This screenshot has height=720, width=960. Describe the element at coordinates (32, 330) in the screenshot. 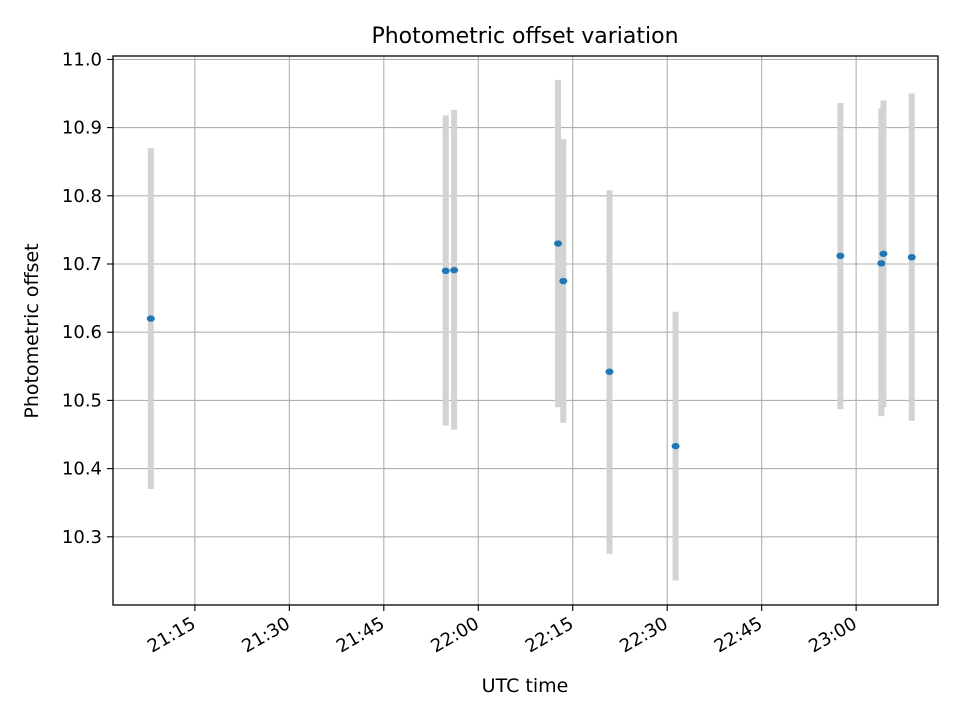

I see `y-axis-label: Photometric offset` at that location.